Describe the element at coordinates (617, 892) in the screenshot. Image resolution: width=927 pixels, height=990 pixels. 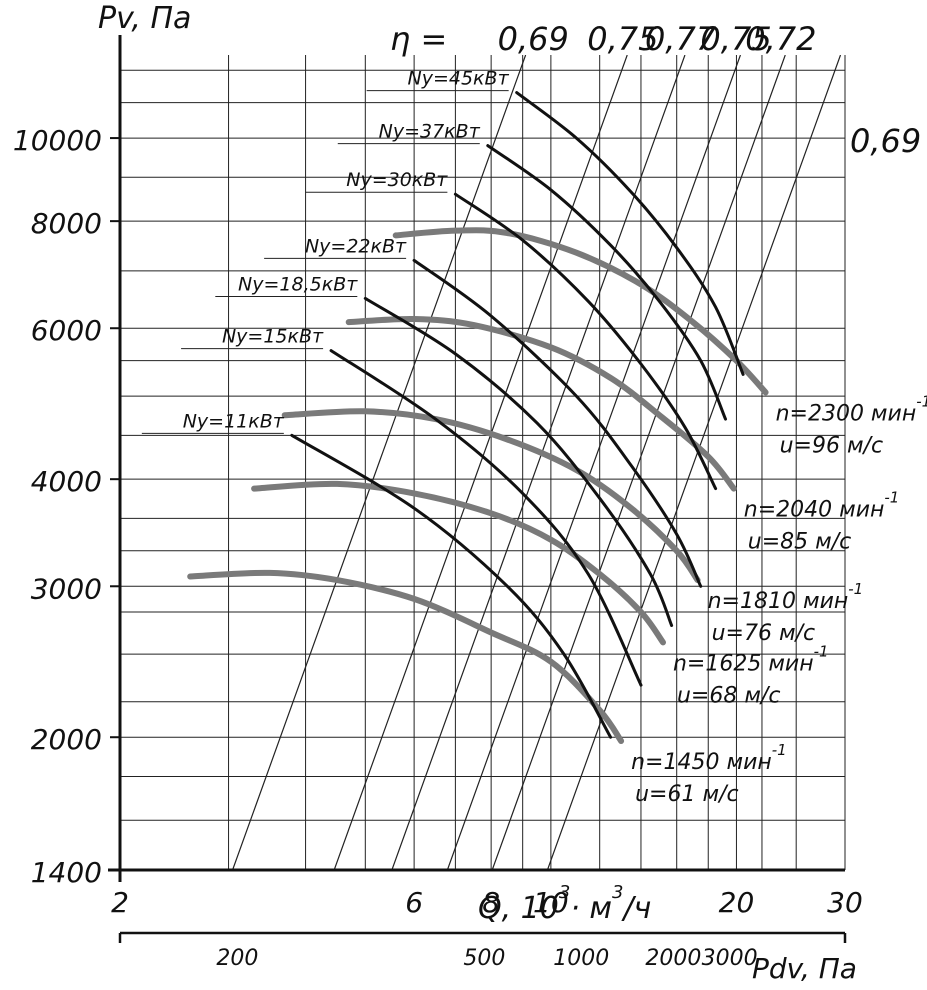
I see `x-axis-label-exp2: 3` at that location.